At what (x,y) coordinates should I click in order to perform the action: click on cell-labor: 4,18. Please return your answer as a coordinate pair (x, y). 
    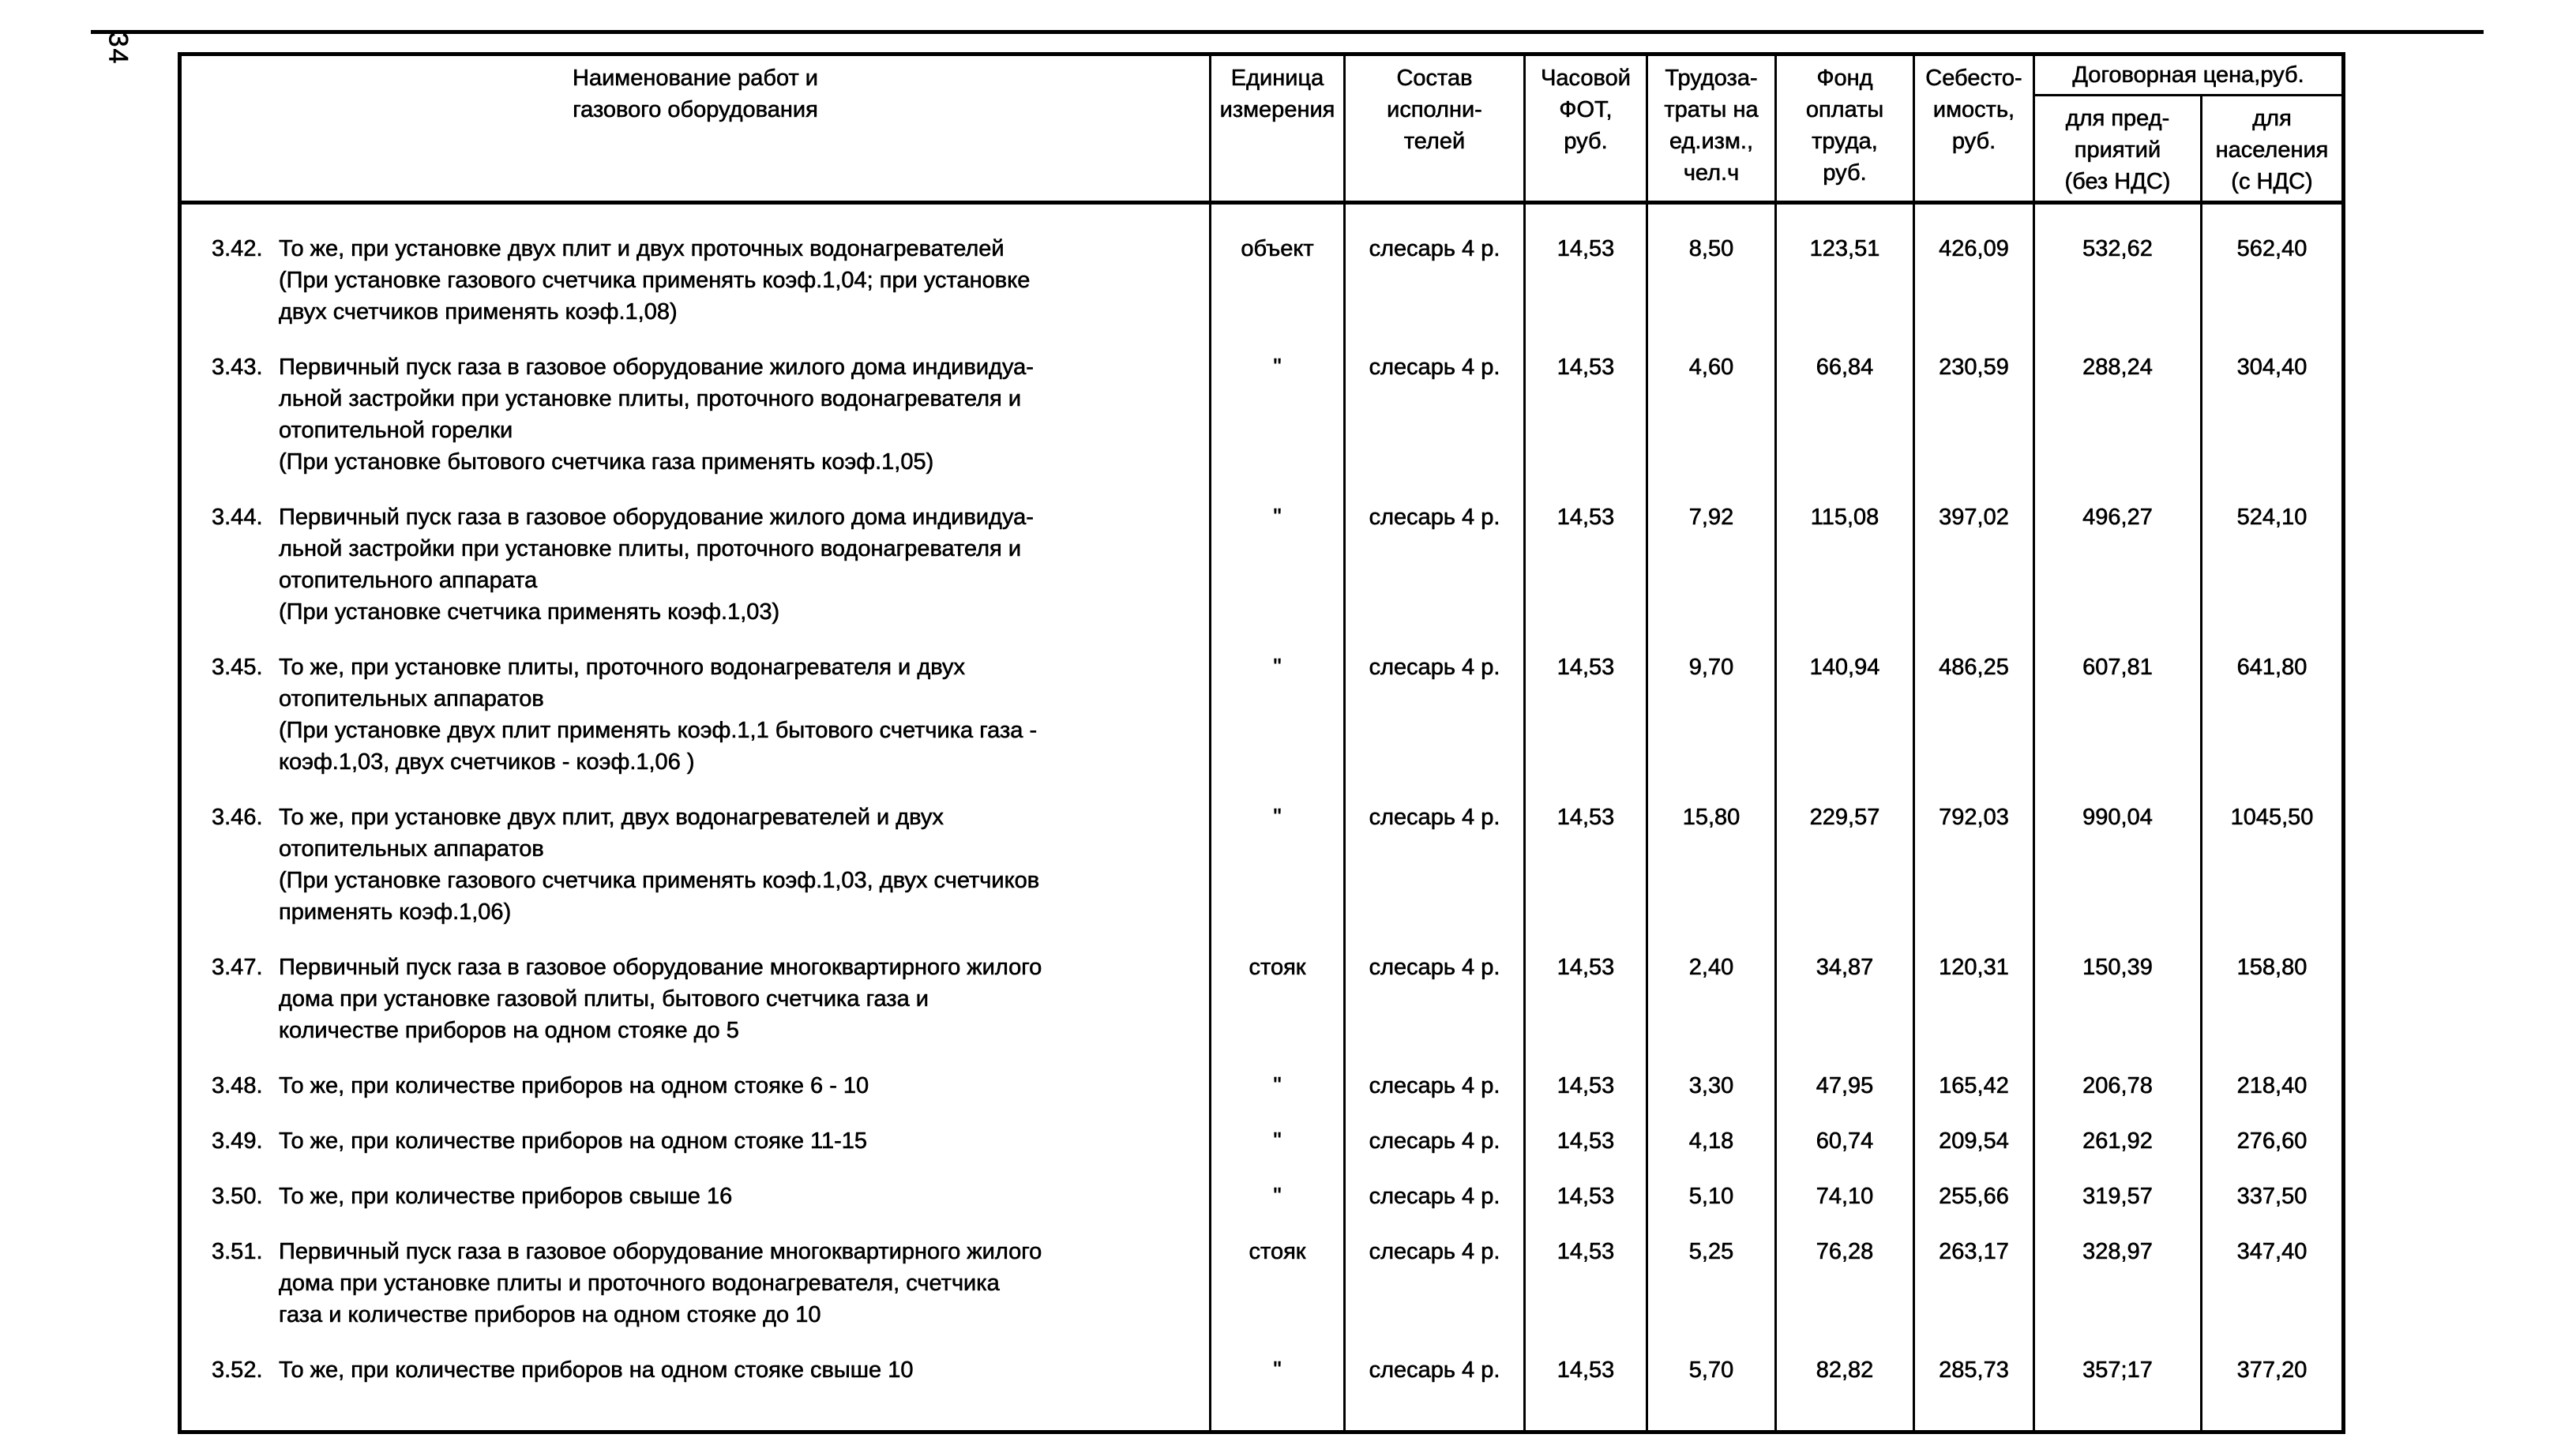
    Looking at the image, I should click on (1711, 1153).